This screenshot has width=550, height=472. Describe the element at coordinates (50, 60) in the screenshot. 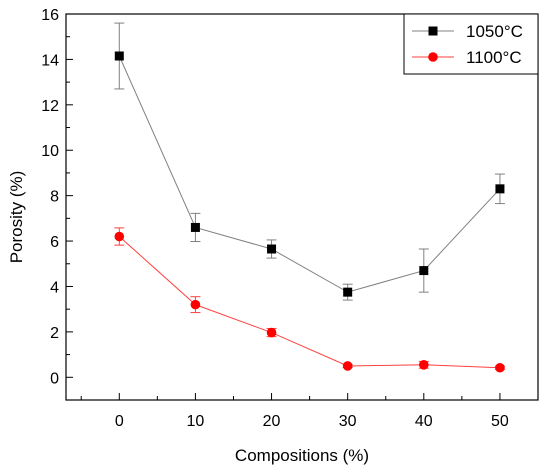

I see `y-tick-label: 14` at that location.